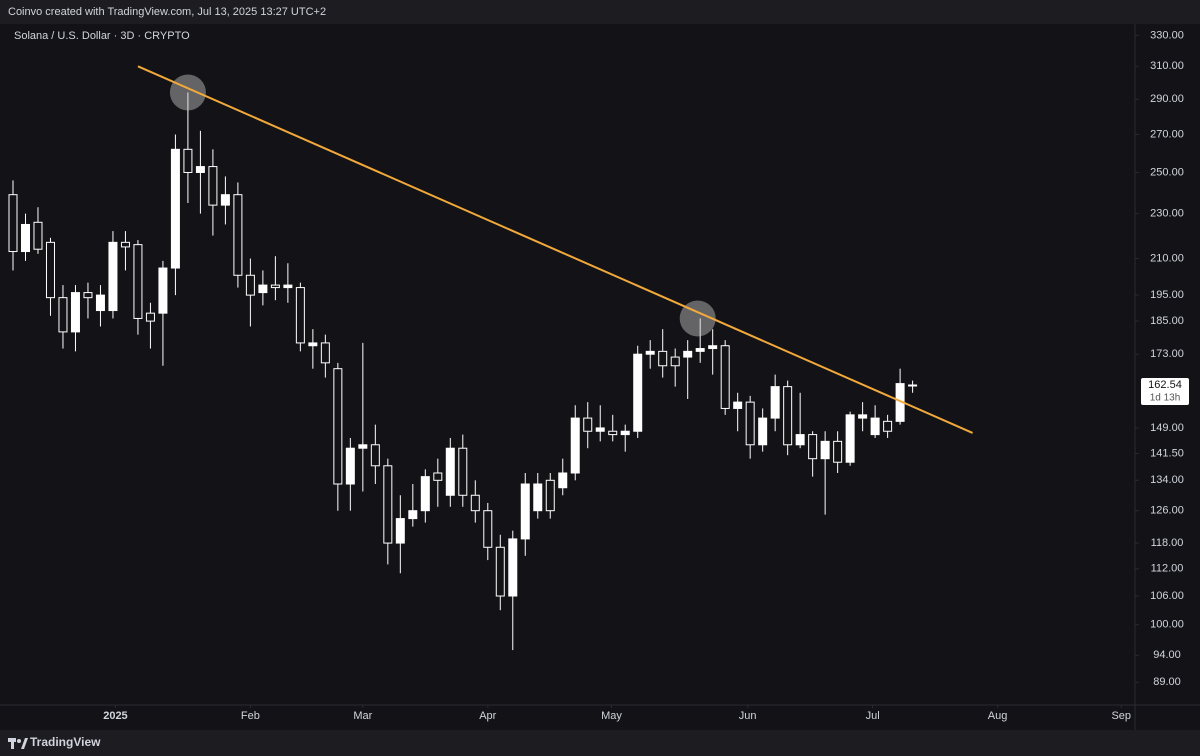  I want to click on y-tick-label: 89.00, so click(1167, 682).